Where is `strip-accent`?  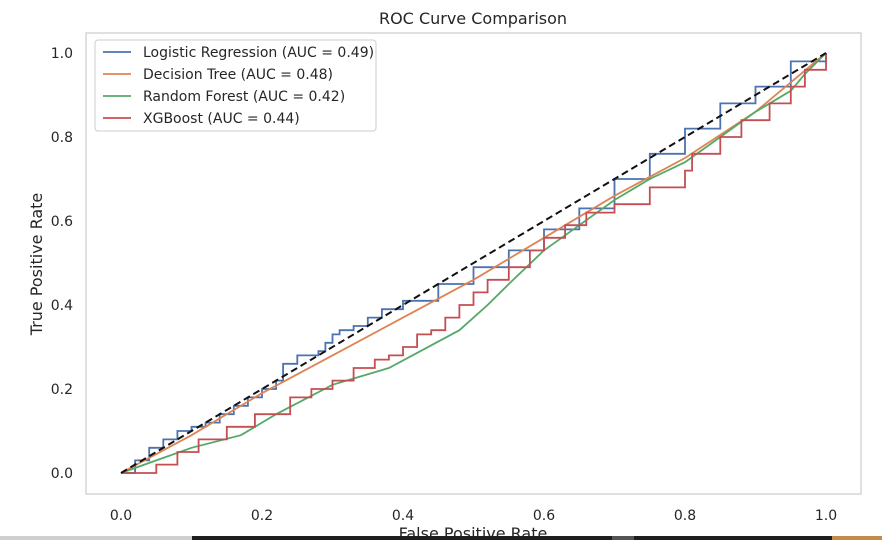 strip-accent is located at coordinates (857, 538).